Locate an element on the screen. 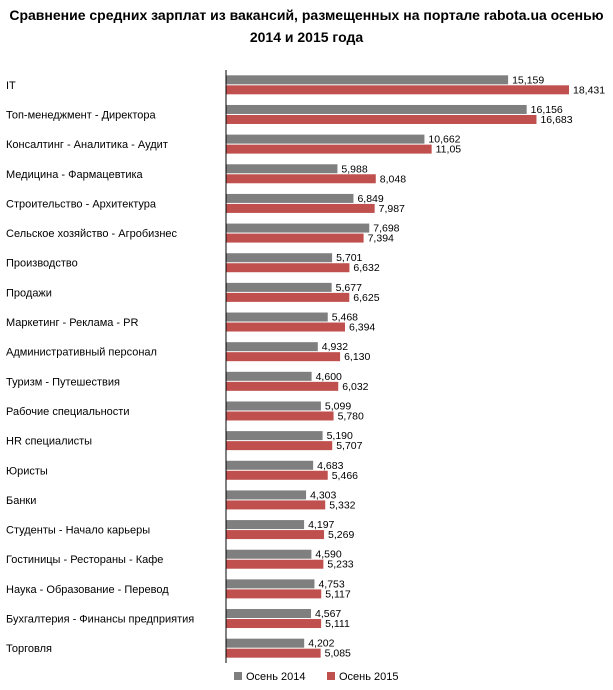 This screenshot has width=613, height=690. value-label-autumn-2014: 4,683 is located at coordinates (330, 466).